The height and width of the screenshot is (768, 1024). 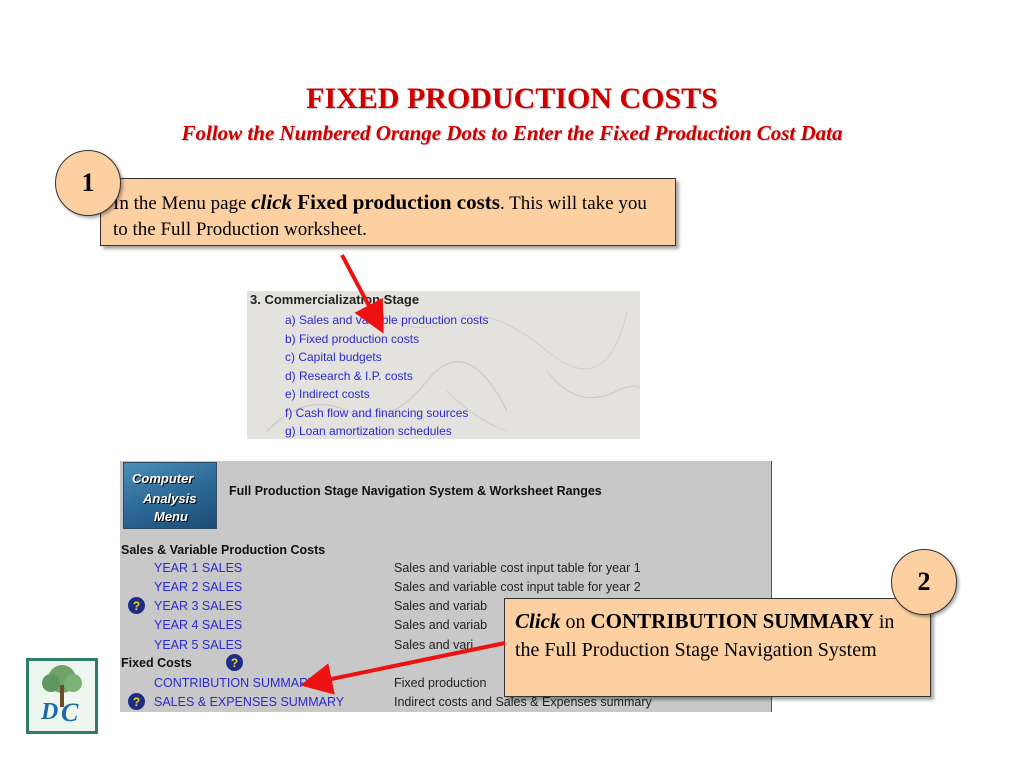 What do you see at coordinates (198, 645) in the screenshot?
I see `nav-link-year-5-sales: YEAR 5 SALES` at bounding box center [198, 645].